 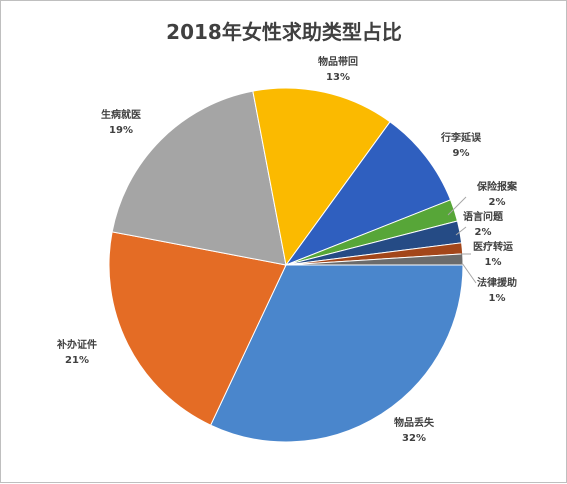 What do you see at coordinates (497, 282) in the screenshot?
I see `slice-name-label: 法律援助` at bounding box center [497, 282].